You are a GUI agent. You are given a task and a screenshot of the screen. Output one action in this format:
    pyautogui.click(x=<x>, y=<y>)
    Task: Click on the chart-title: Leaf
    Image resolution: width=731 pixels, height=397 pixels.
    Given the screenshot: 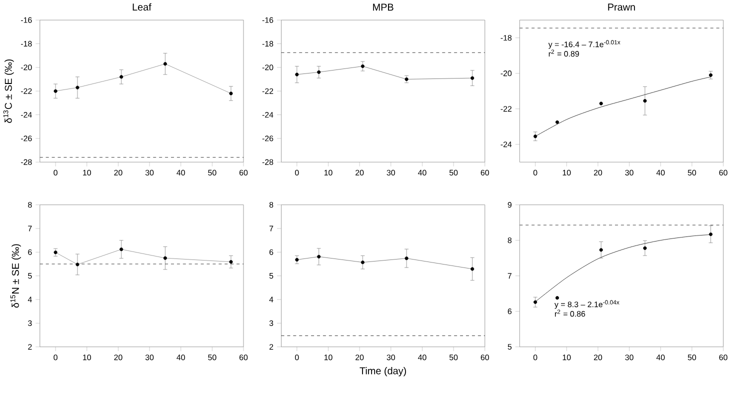 What is the action you would take?
    pyautogui.click(x=142, y=7)
    